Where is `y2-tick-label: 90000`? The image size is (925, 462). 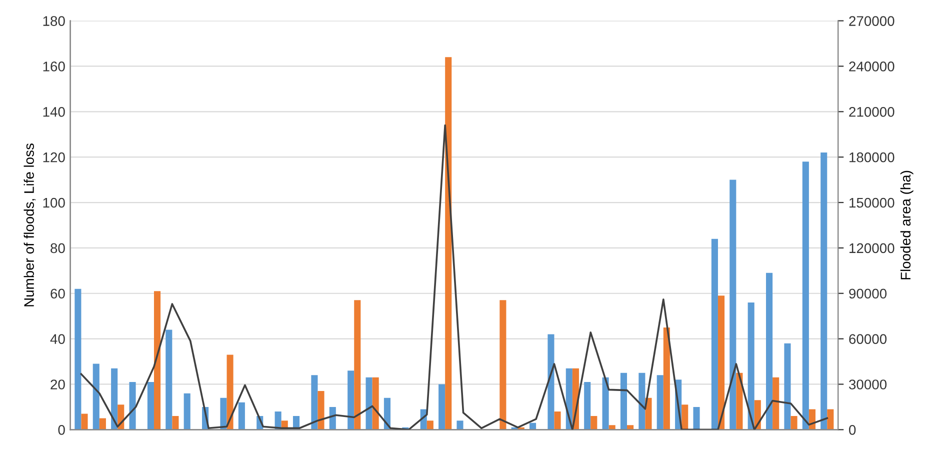 y2-tick-label: 90000 is located at coordinates (868, 293).